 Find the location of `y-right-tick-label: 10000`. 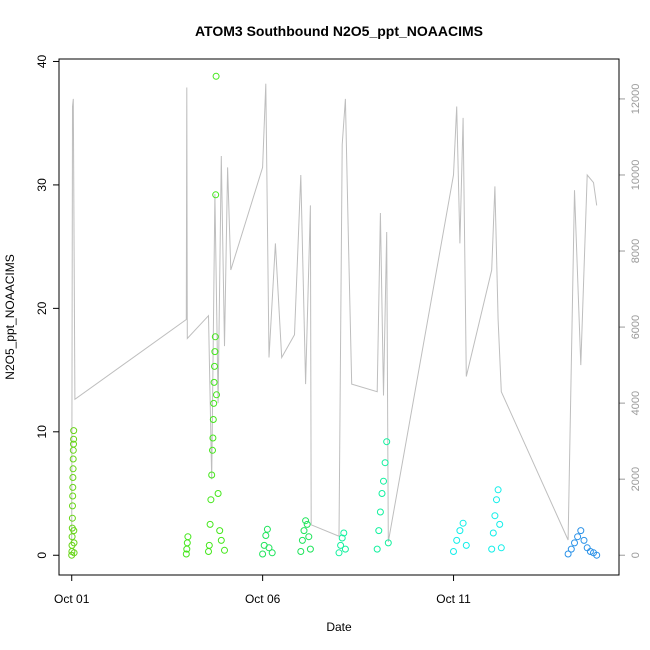

y-right-tick-label: 10000 is located at coordinates (636, 175).